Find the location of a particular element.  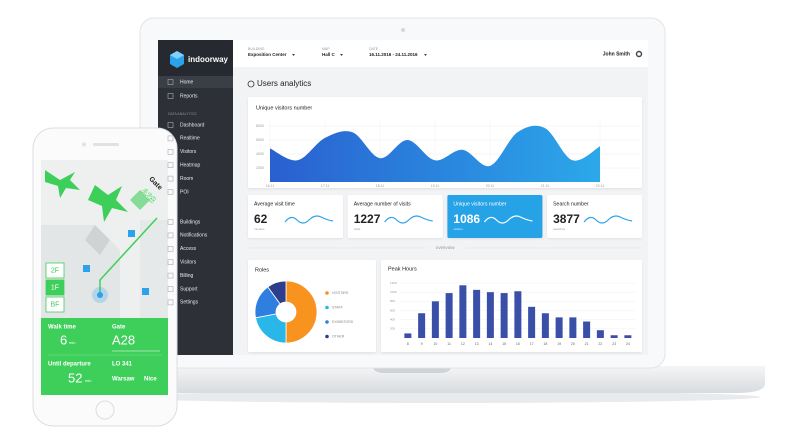

menu-item: Settings is located at coordinates (189, 303).